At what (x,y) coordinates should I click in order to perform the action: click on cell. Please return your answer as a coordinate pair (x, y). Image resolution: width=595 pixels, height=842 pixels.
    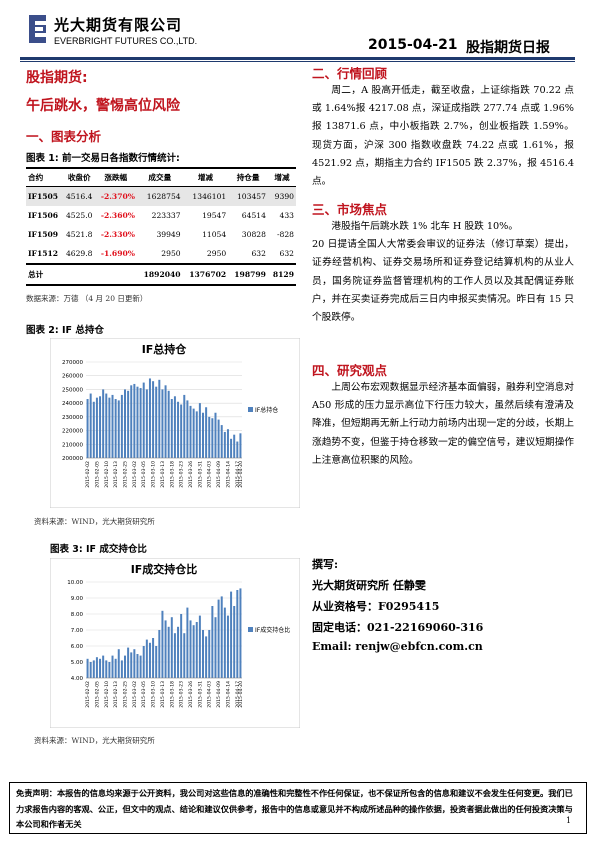
    Looking at the image, I should click on (79, 274).